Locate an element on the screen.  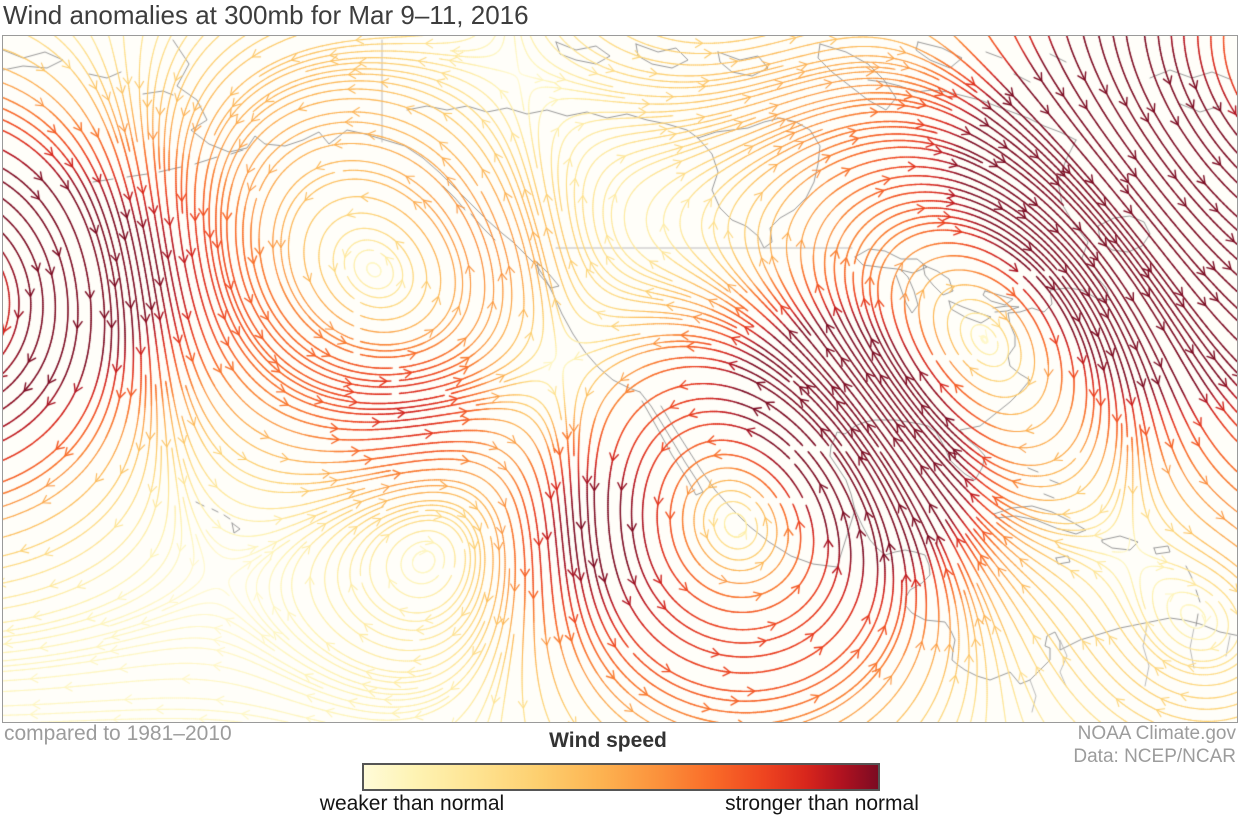
legend-label-weaker: weaker than normal is located at coordinates (412, 803).